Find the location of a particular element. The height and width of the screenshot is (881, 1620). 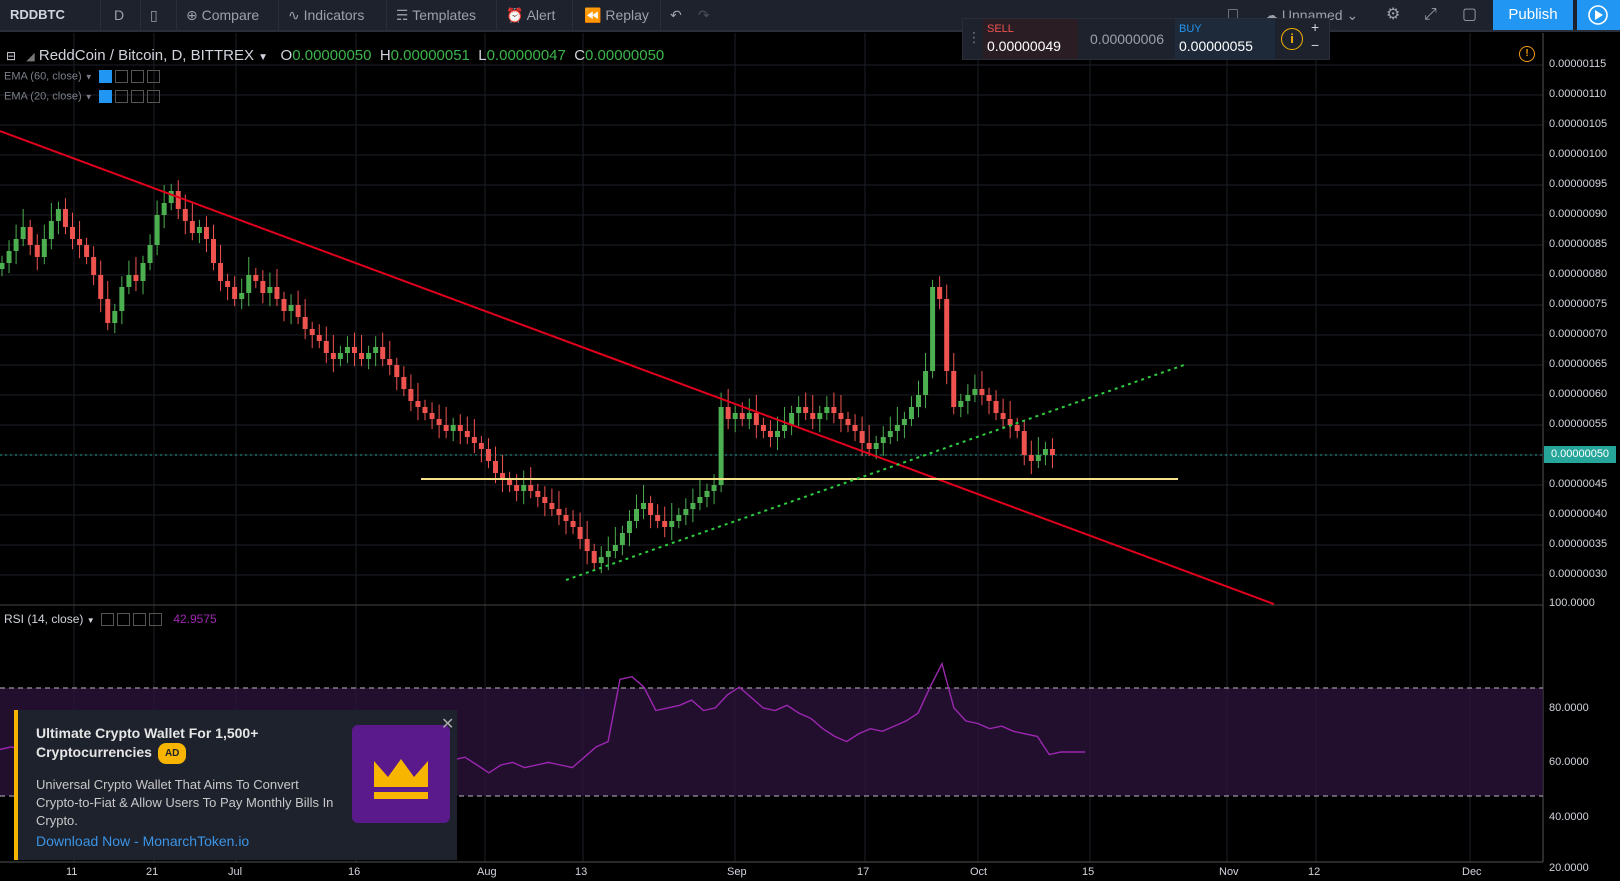

info-icon: i is located at coordinates (1292, 39).